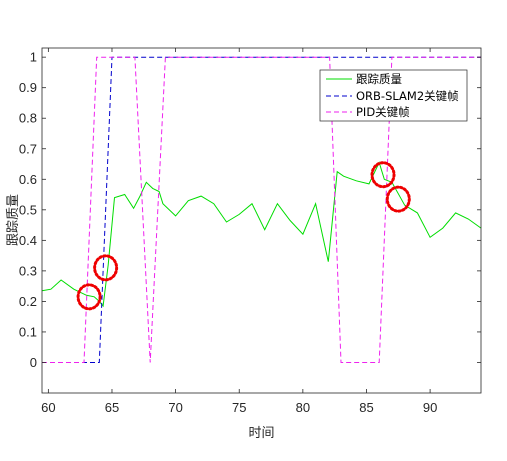  What do you see at coordinates (407, 96) in the screenshot?
I see `legend-label-1: ORB-SLAM2关键帧` at bounding box center [407, 96].